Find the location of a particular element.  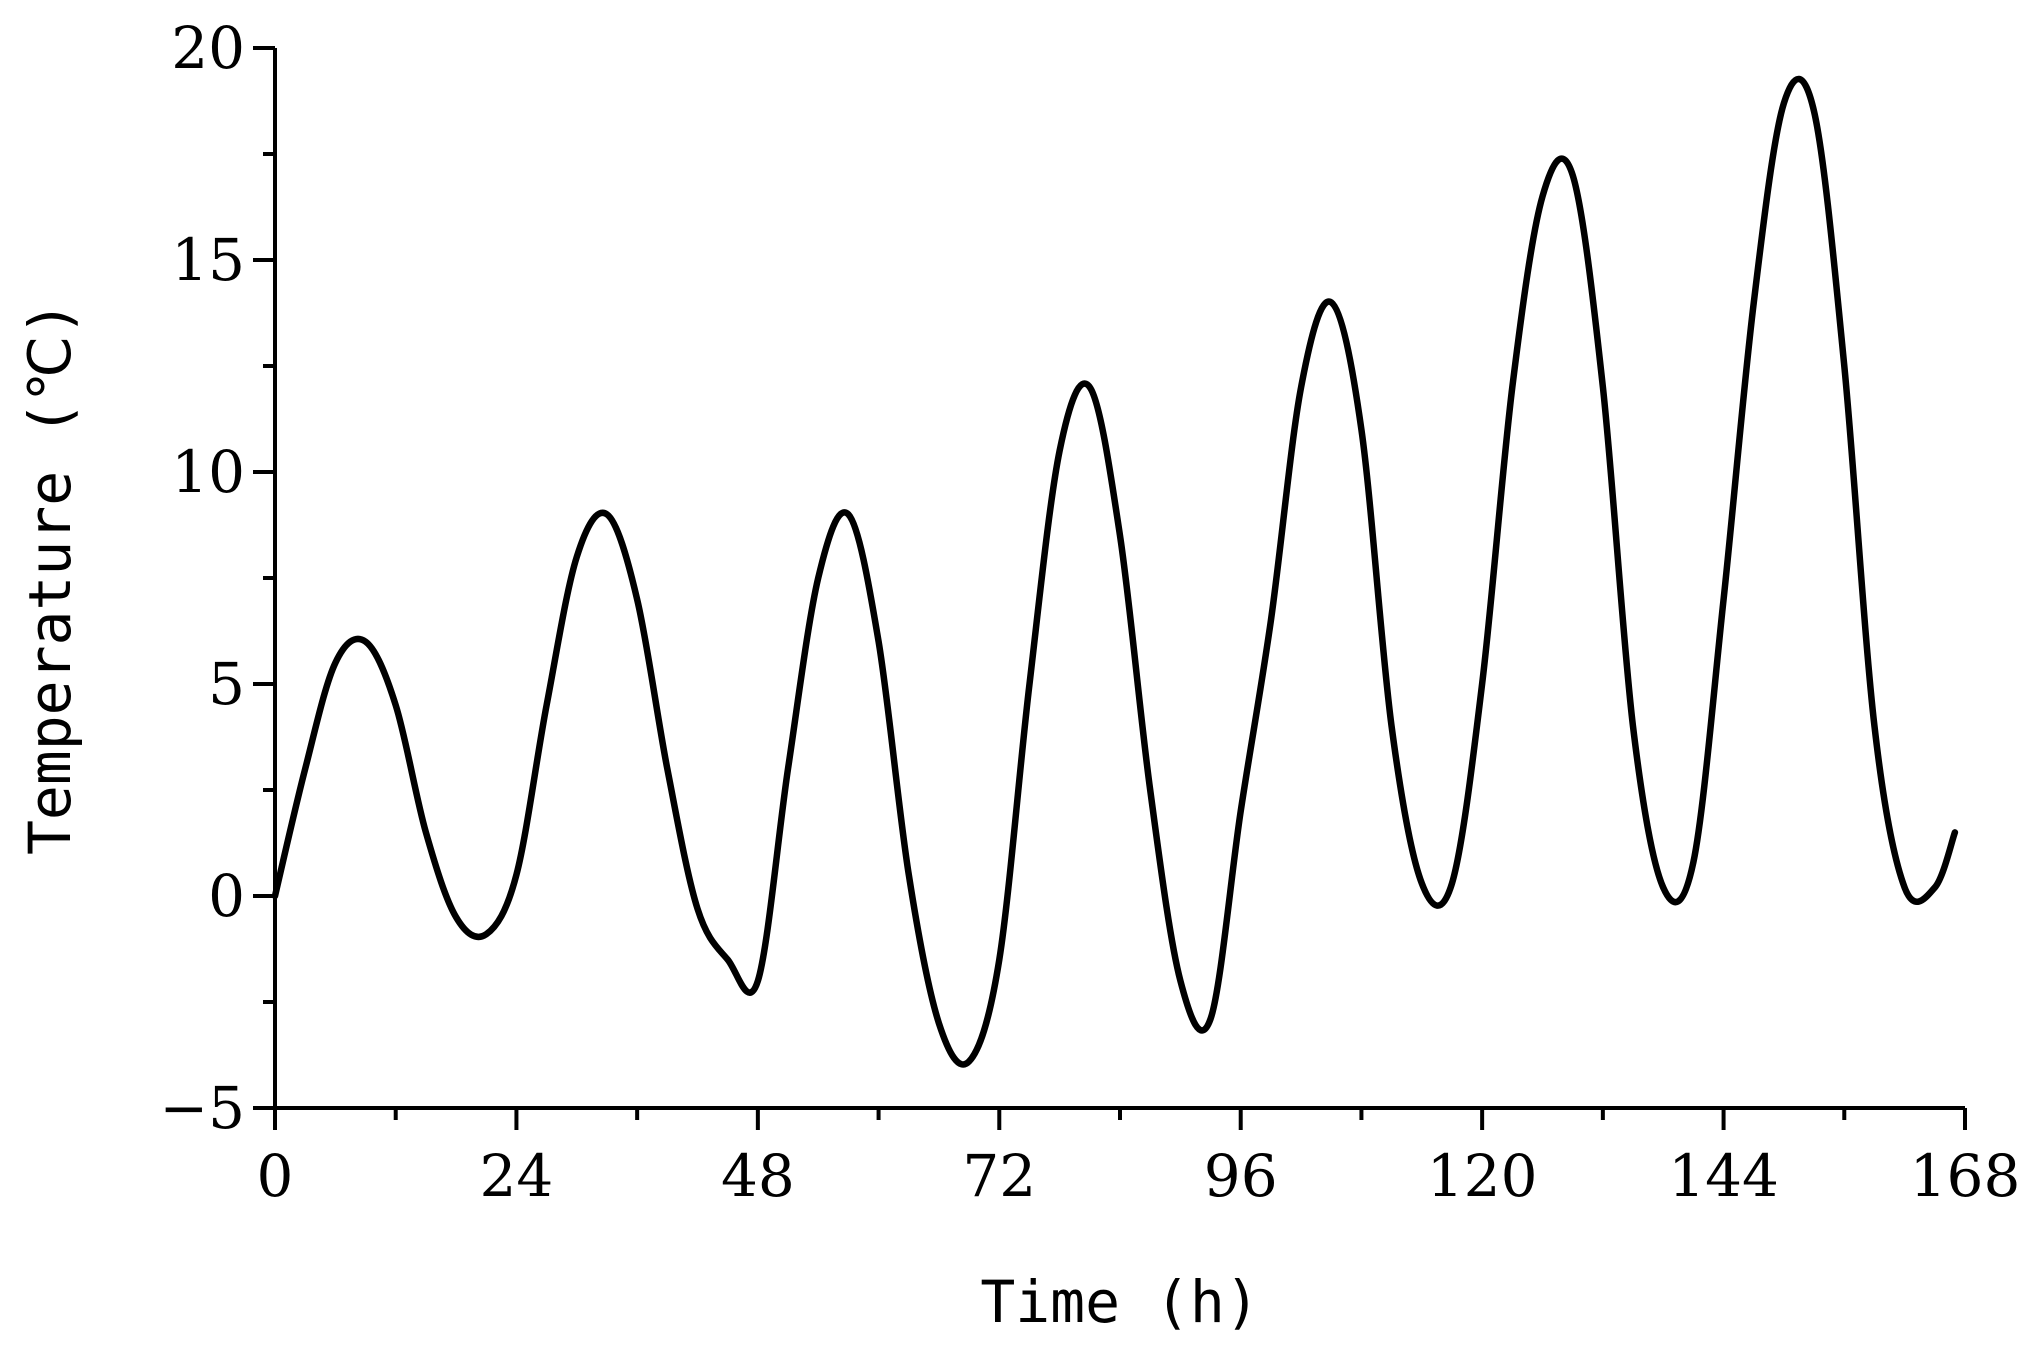

x-axis-title: Time (h) is located at coordinates (1119, 1302).